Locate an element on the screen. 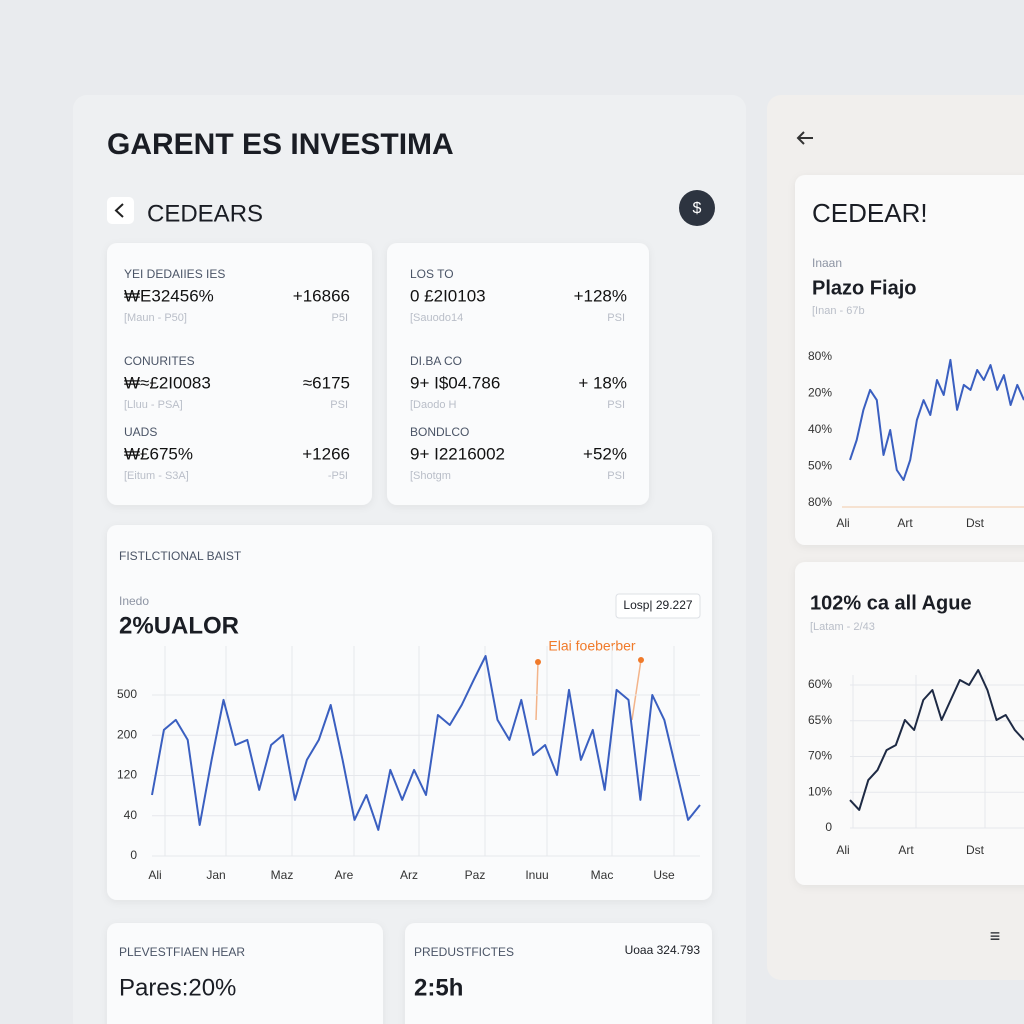 This screenshot has width=1024, height=1024. x-tick-label: Are is located at coordinates (344, 875).